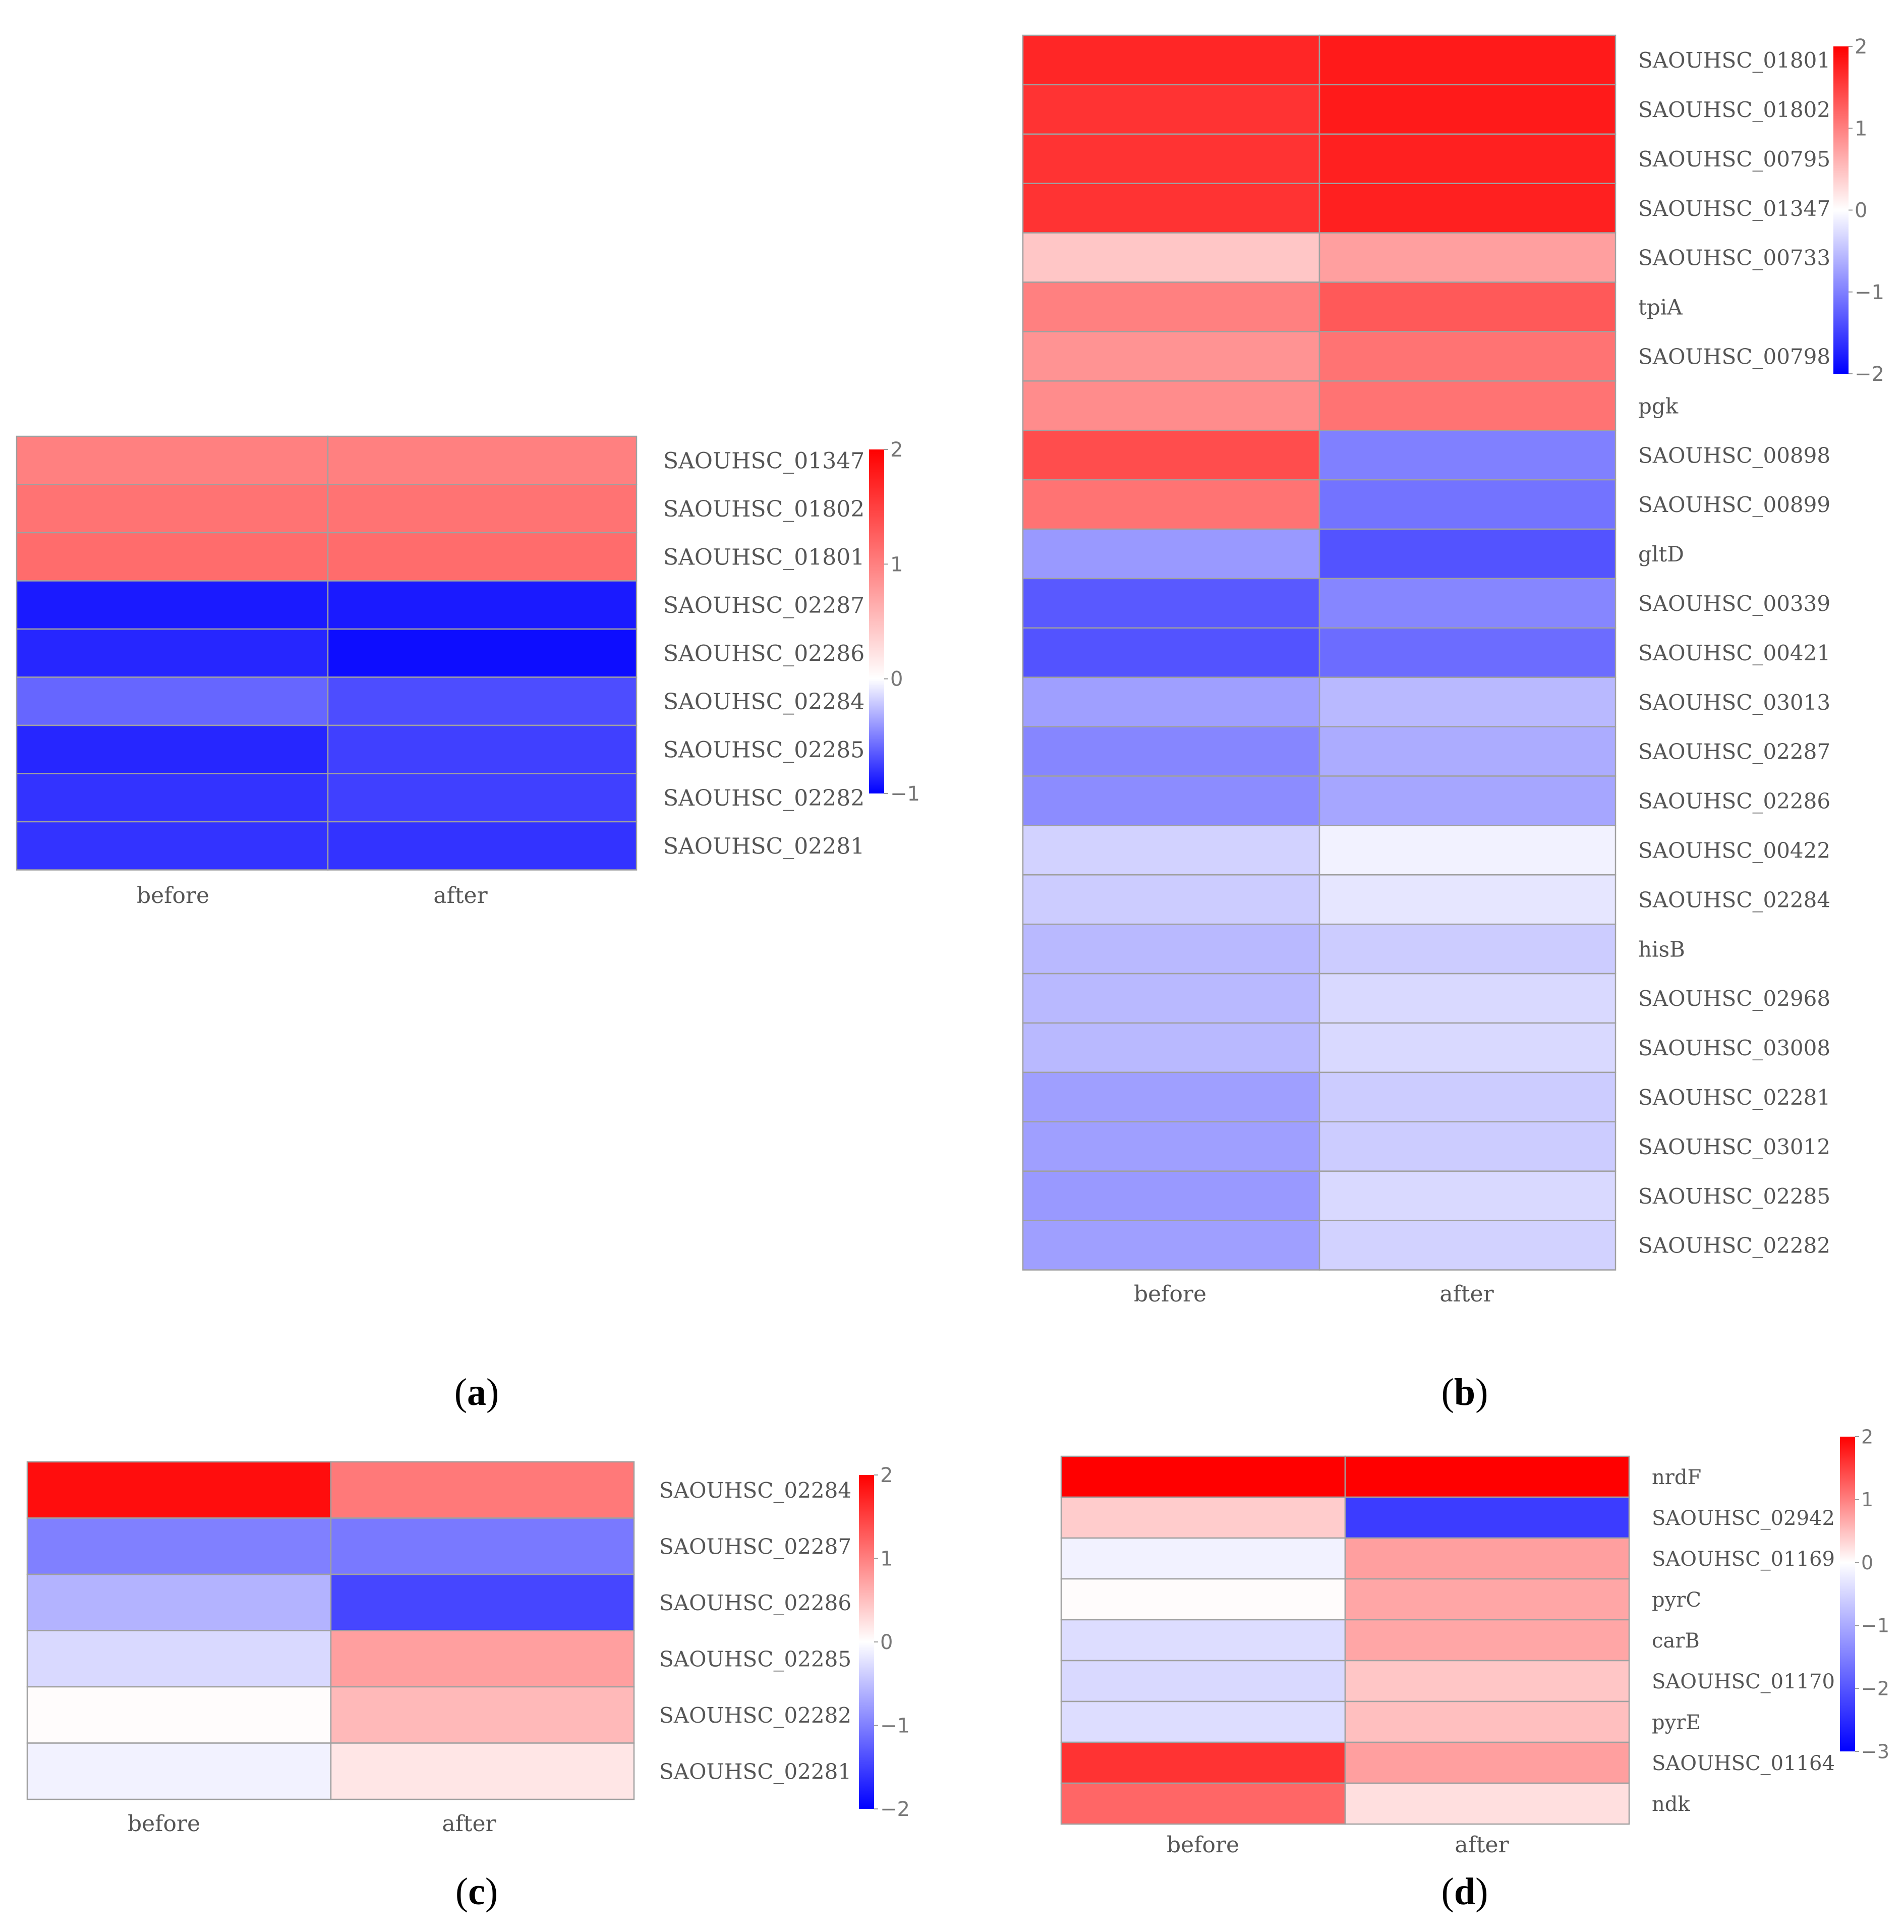  I want to click on colorbar-tick-label: 2, so click(1867, 1437).